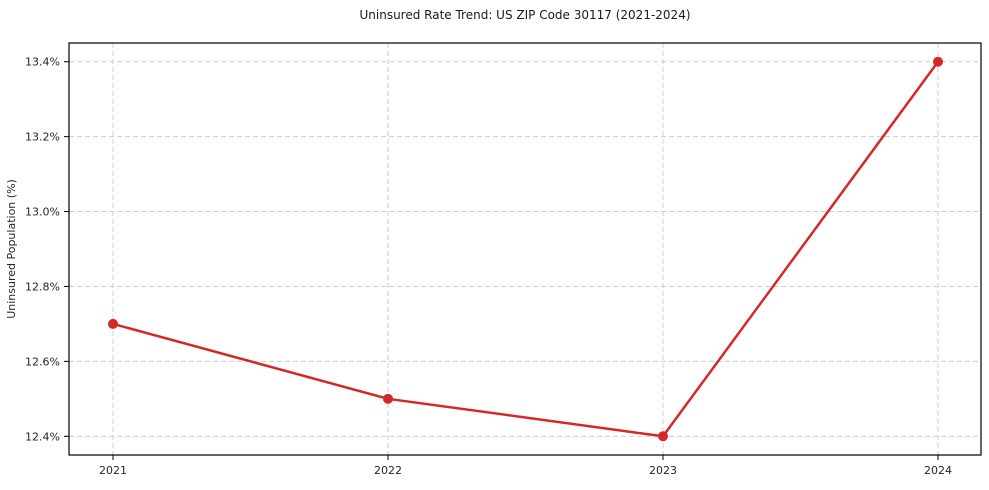 This screenshot has height=490, width=989. What do you see at coordinates (663, 470) in the screenshot?
I see `x-tick-label: 2023` at bounding box center [663, 470].